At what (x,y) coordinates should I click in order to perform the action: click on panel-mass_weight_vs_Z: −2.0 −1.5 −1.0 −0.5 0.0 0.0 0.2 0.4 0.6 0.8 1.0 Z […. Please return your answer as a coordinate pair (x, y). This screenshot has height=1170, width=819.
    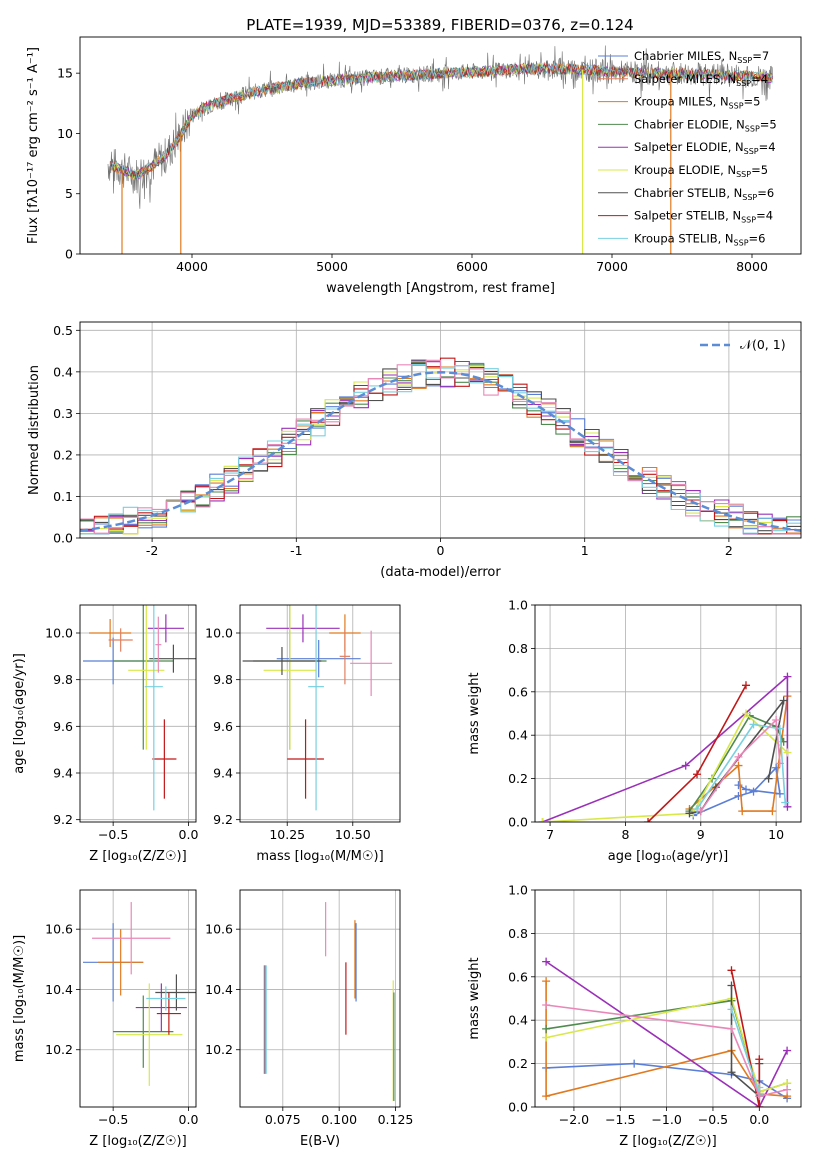
    Looking at the image, I should click on (634, 1016).